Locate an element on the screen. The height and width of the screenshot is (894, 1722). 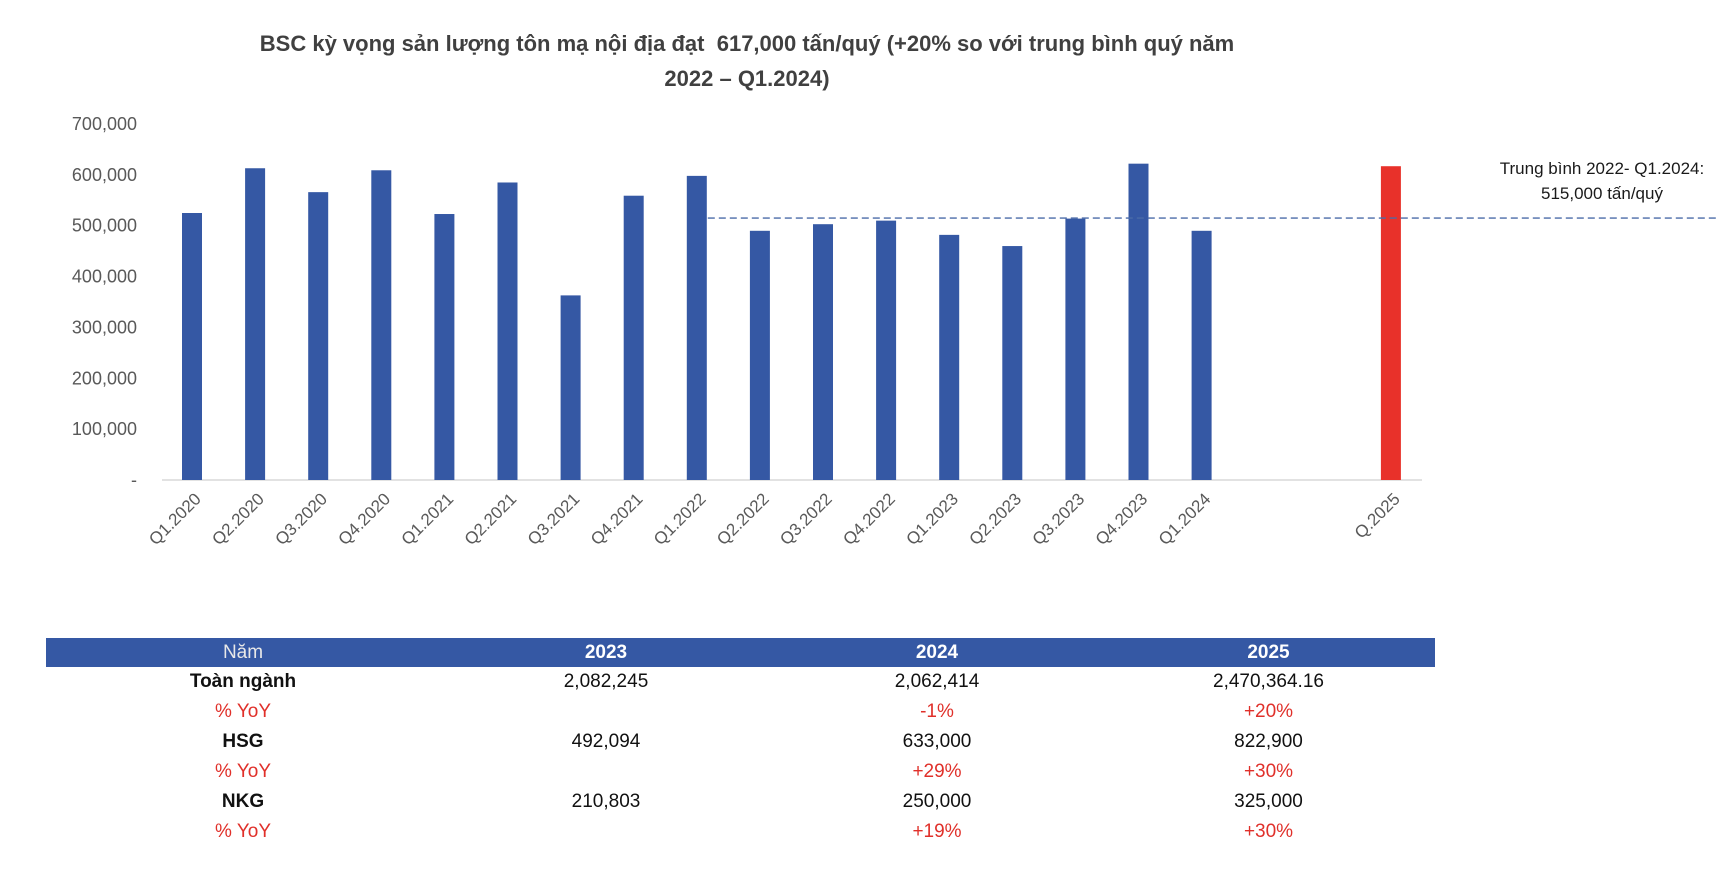
row-label: Toàn ngành is located at coordinates (243, 681).